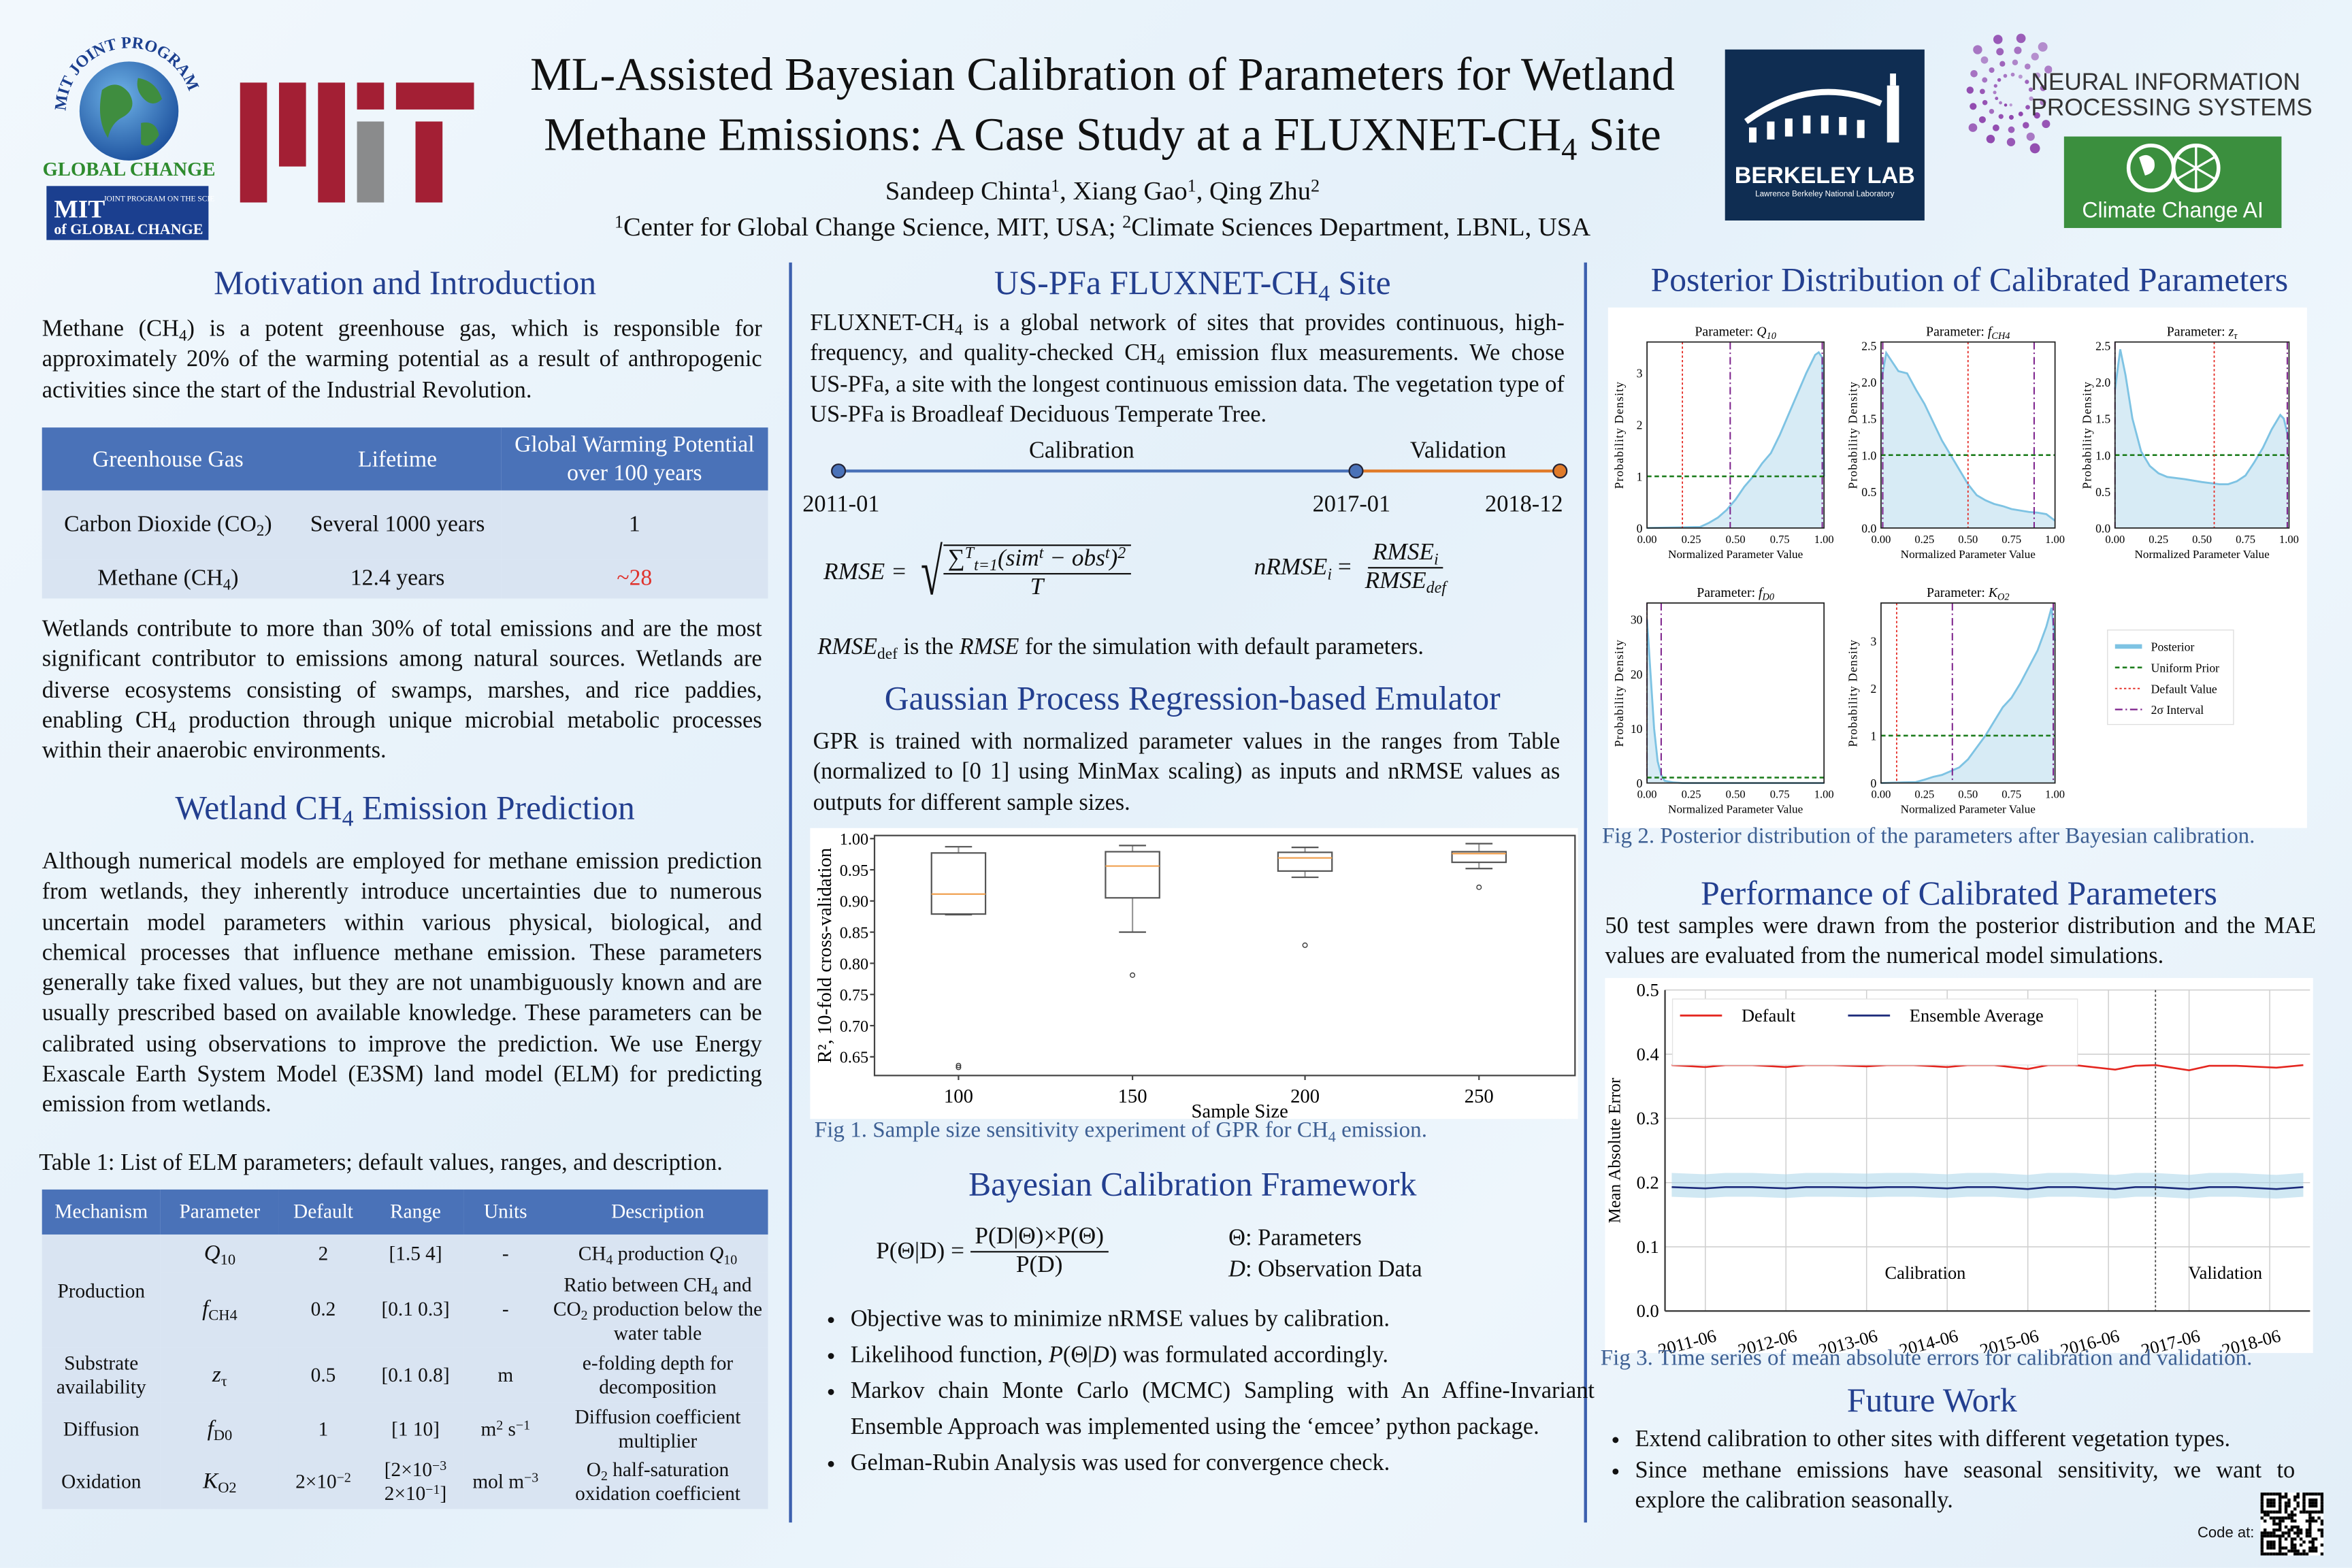 This screenshot has height=1568, width=2352. I want to click on bayes-equation: P(Θ|D) = P(D|Θ)×P(Θ) P(D), so click(992, 1252).